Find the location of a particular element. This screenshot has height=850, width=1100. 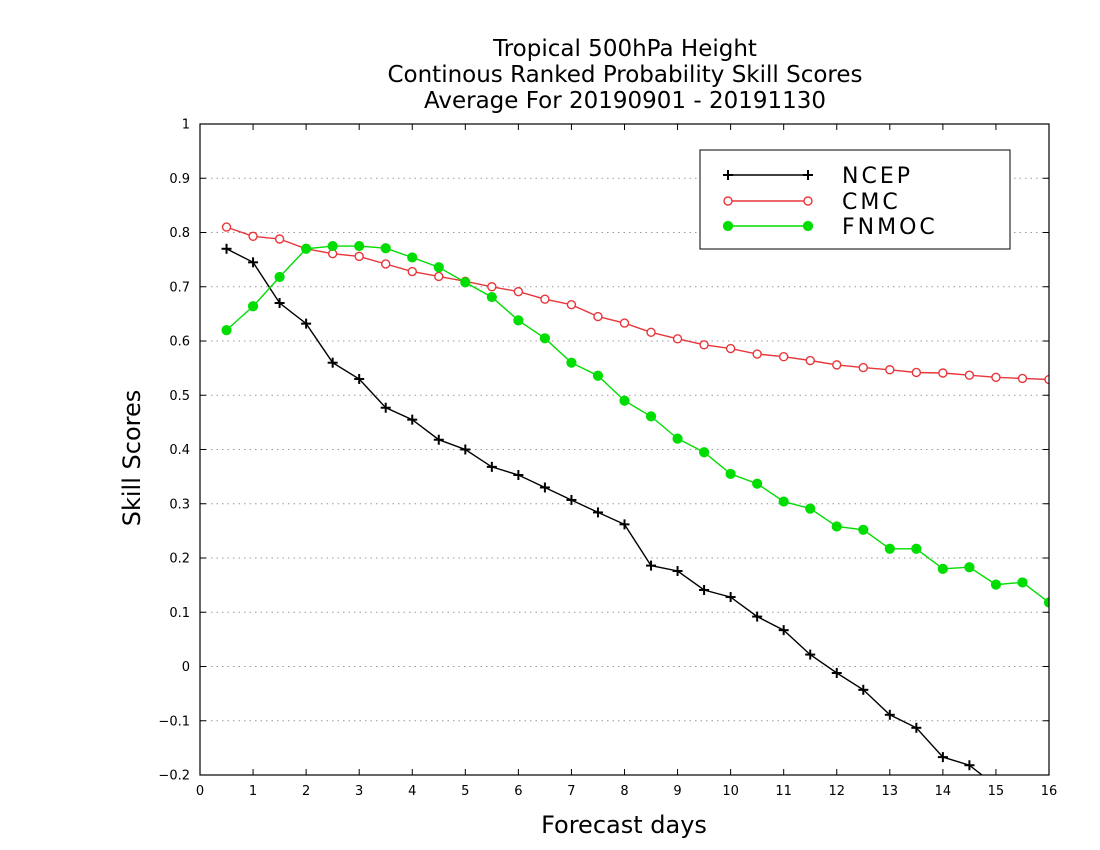

x-tick-label: 4 is located at coordinates (412, 791).